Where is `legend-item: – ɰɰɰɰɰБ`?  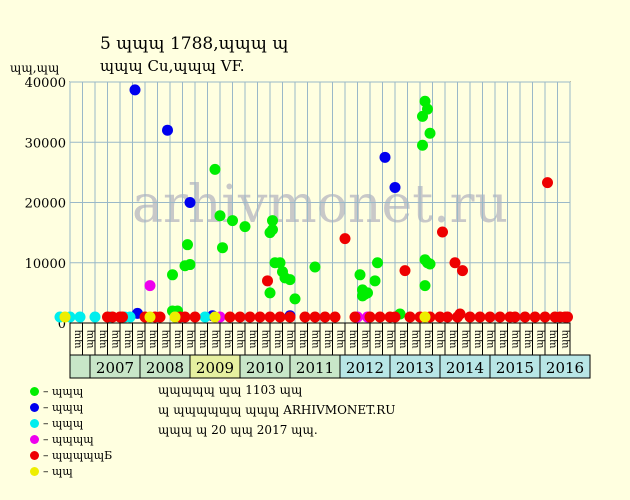 legend-item: – ɰɰɰɰɰБ is located at coordinates (71, 455).